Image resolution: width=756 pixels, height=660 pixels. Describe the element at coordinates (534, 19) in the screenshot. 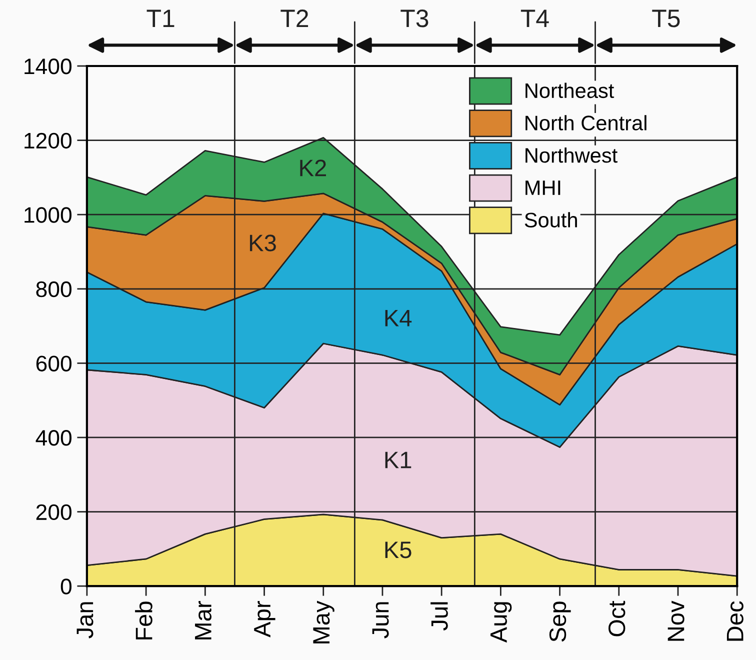

I see `text: T4` at that location.